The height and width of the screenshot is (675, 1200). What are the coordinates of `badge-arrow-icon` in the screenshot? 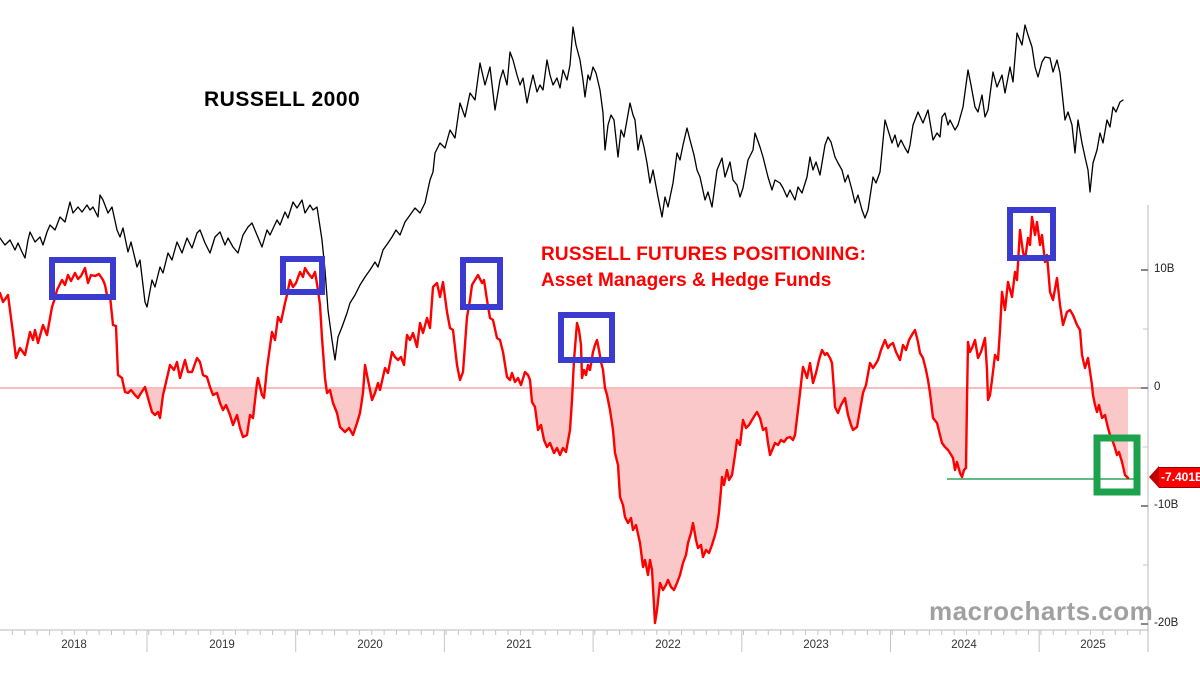 It's located at (1154, 477).